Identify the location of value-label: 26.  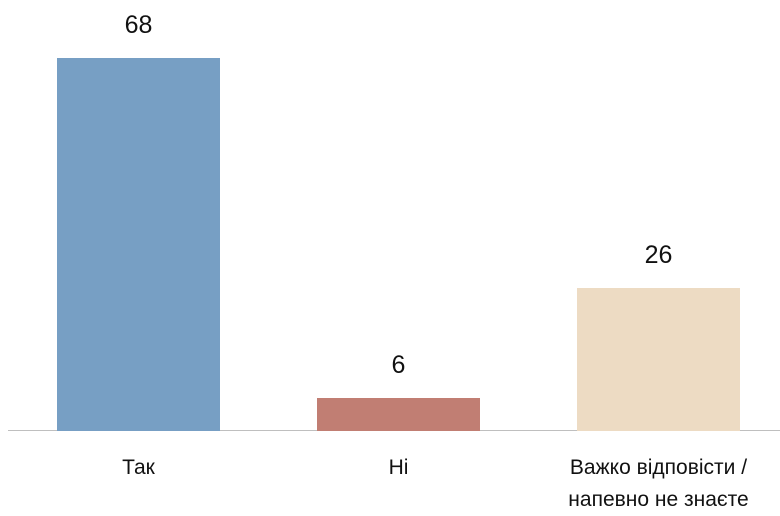
(658, 255).